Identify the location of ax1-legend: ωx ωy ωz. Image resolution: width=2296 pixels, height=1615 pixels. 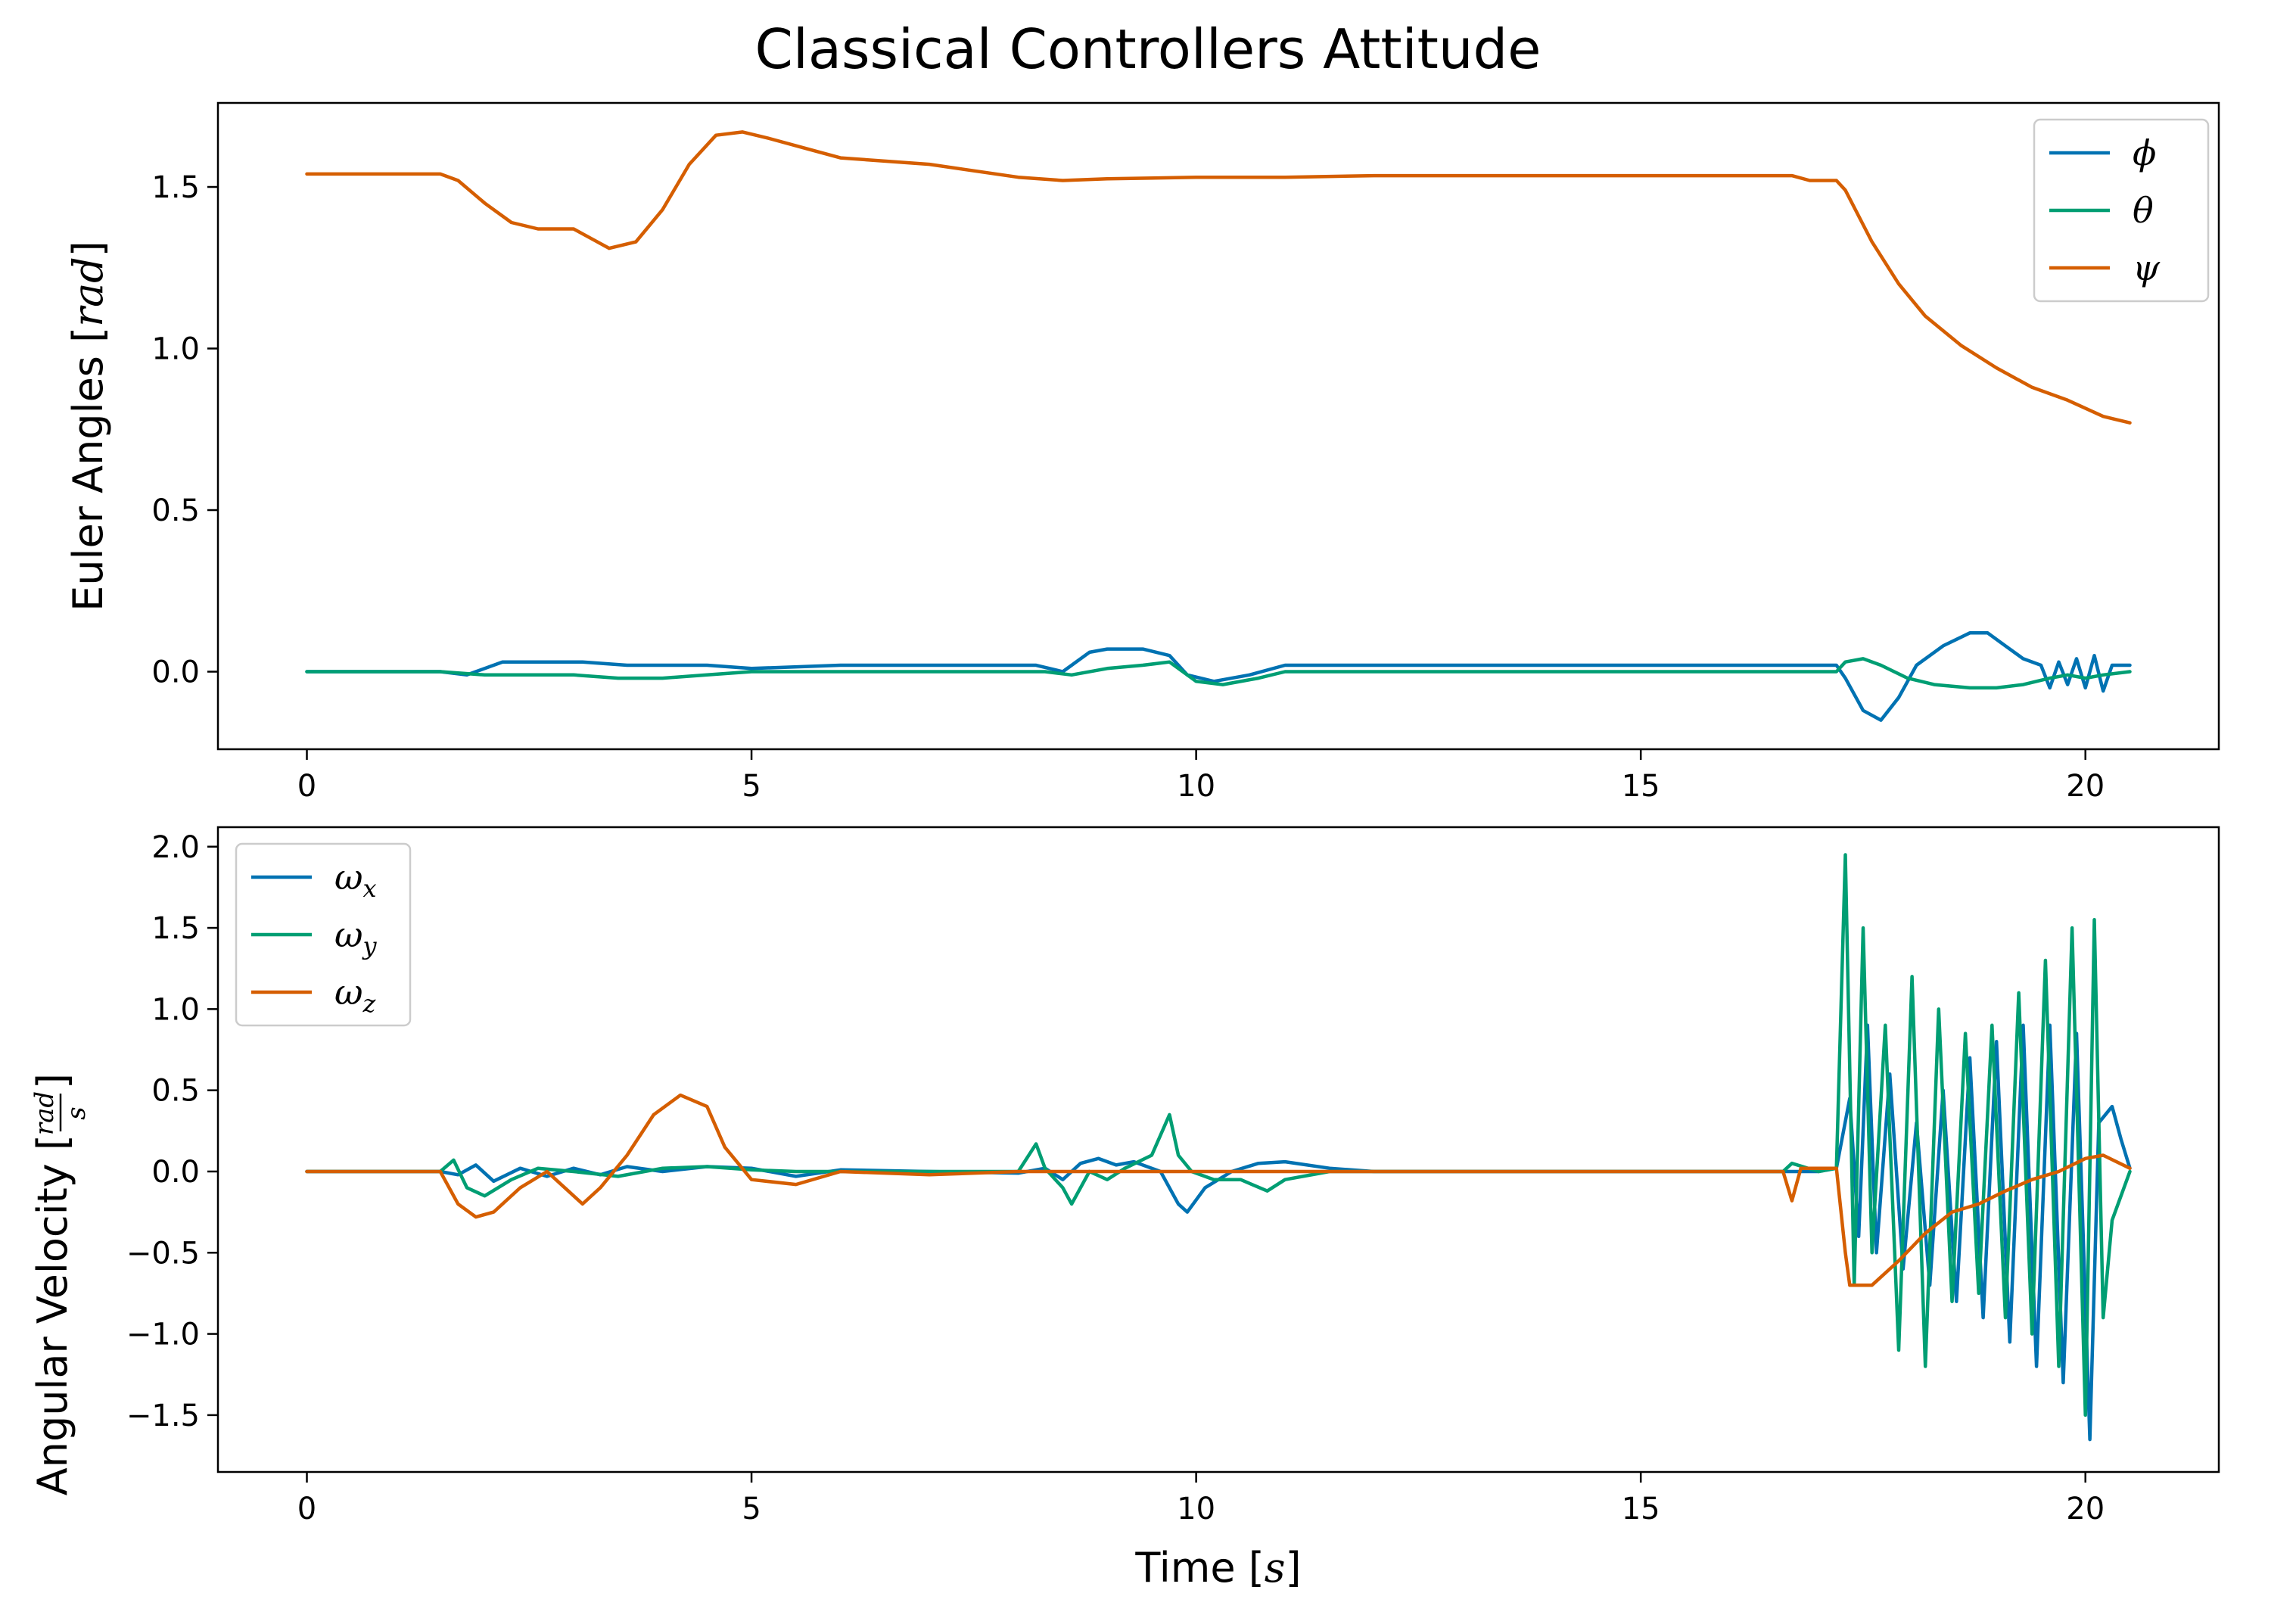
(323, 934).